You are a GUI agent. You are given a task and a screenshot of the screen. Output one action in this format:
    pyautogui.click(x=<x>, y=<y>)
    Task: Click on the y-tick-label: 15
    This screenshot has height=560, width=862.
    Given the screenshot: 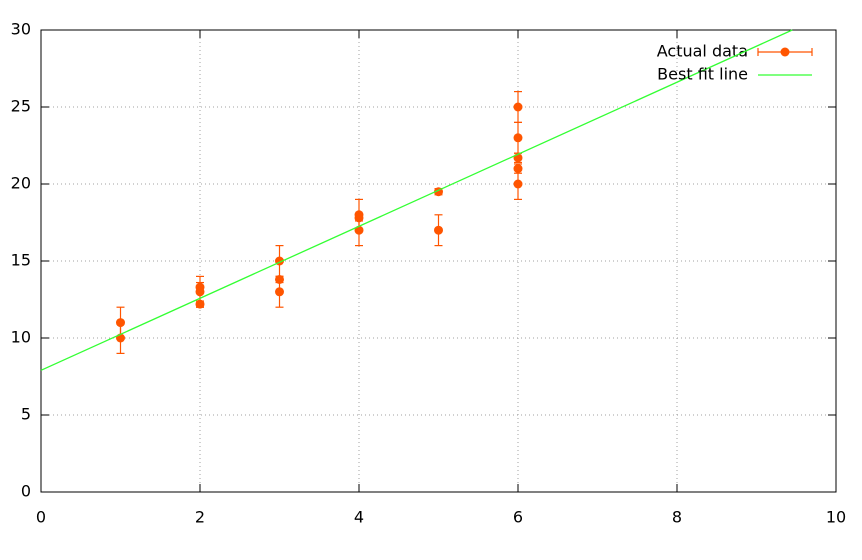 What is the action you would take?
    pyautogui.click(x=21, y=260)
    